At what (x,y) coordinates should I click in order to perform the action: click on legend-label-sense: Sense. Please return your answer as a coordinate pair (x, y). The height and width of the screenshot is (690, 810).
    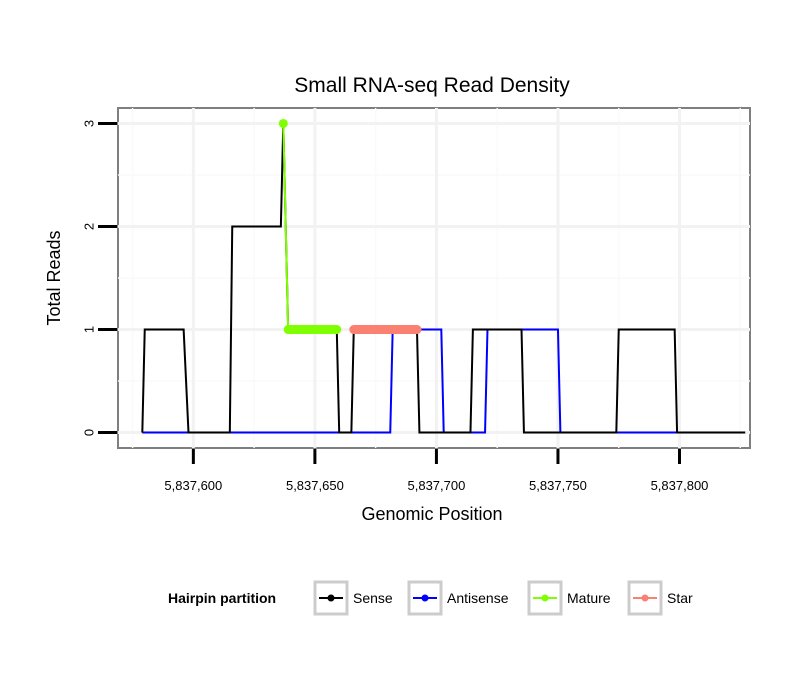
    Looking at the image, I should click on (373, 598).